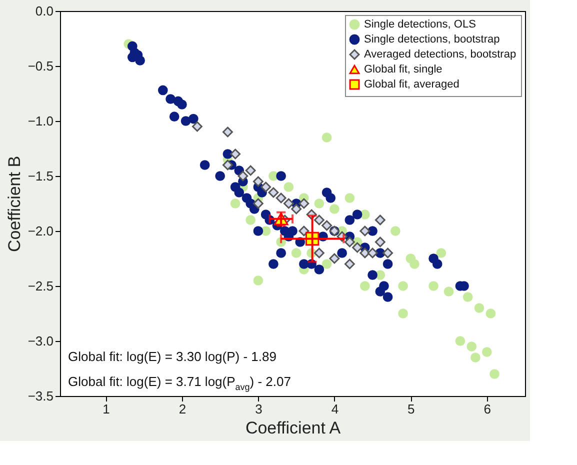 This screenshot has height=465, width=577. I want to click on x-axis-title: Coefficient A, so click(293, 428).